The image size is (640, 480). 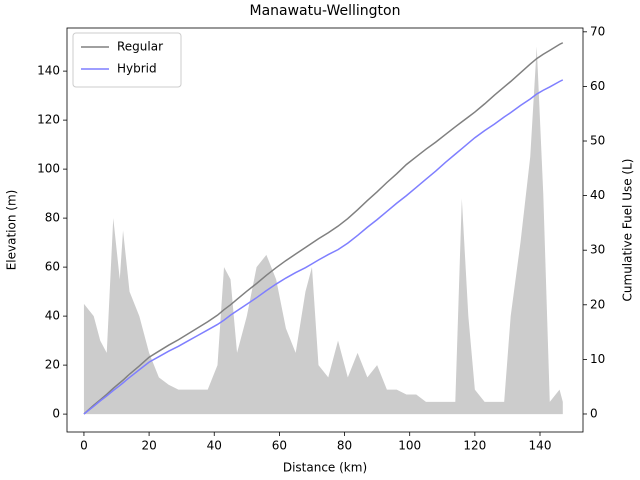 What do you see at coordinates (409, 446) in the screenshot?
I see `x-tick-label: 100` at bounding box center [409, 446].